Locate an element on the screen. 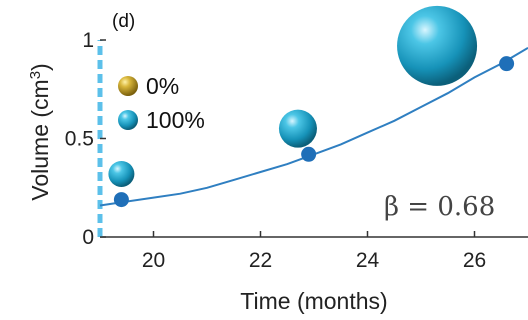  legend-swatch-gold is located at coordinates (128, 86).